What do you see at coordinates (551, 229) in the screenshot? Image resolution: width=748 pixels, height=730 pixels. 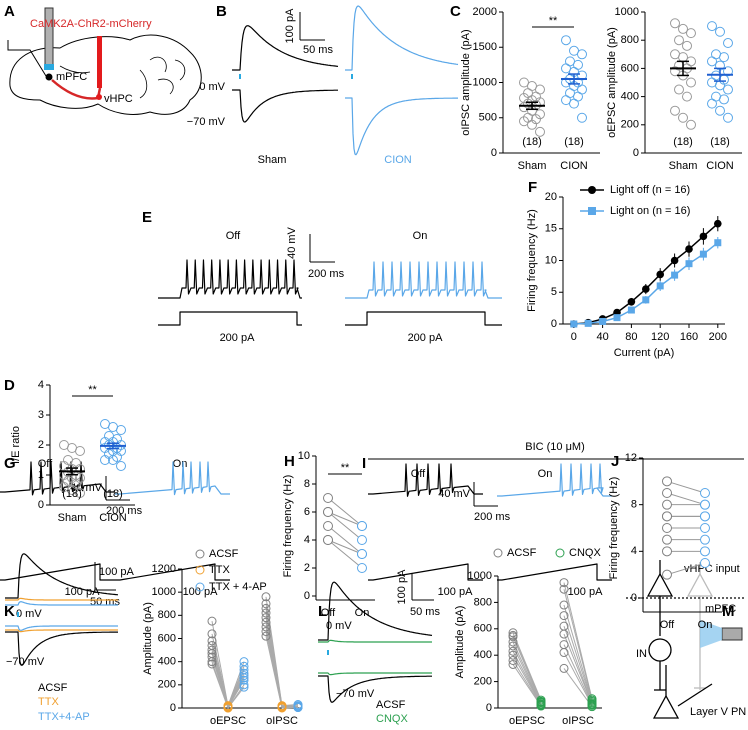 I see `y-tick-label: 15` at bounding box center [551, 229].